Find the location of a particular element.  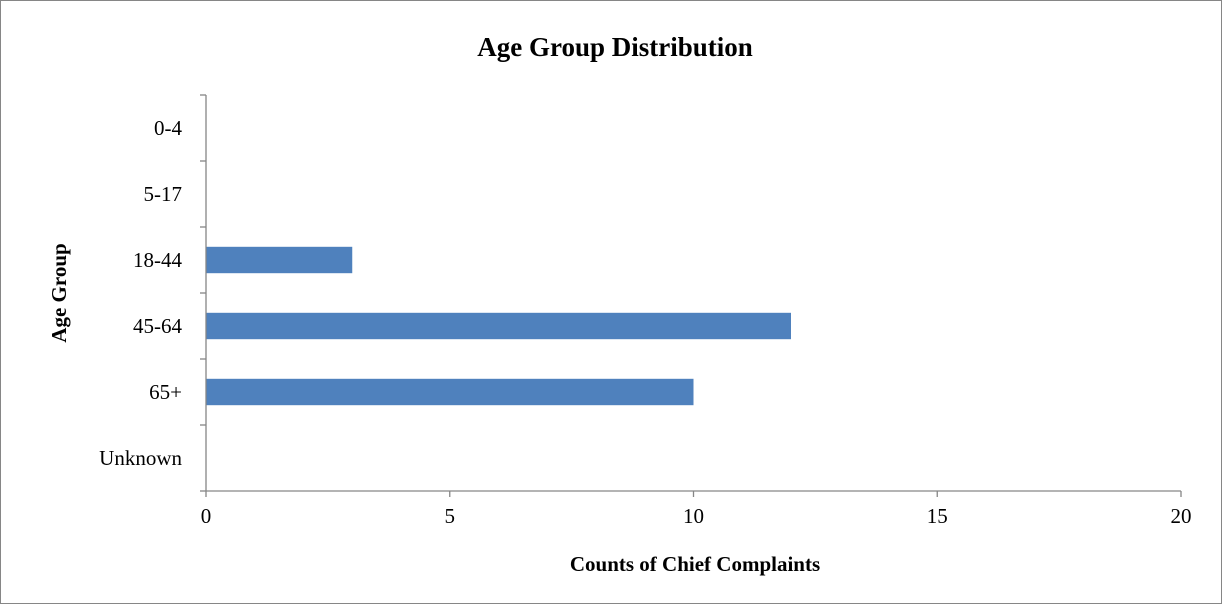

x-tick-label-10: 10 is located at coordinates (693, 516).